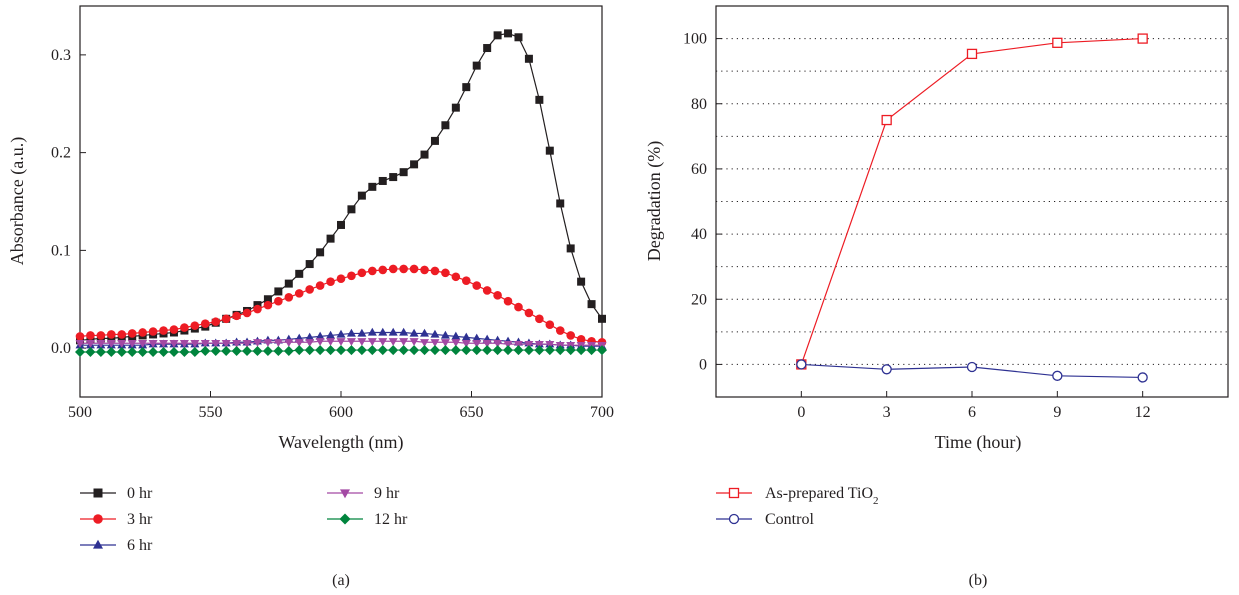  What do you see at coordinates (341, 412) in the screenshot?
I see `x-tick-label: 600` at bounding box center [341, 412].